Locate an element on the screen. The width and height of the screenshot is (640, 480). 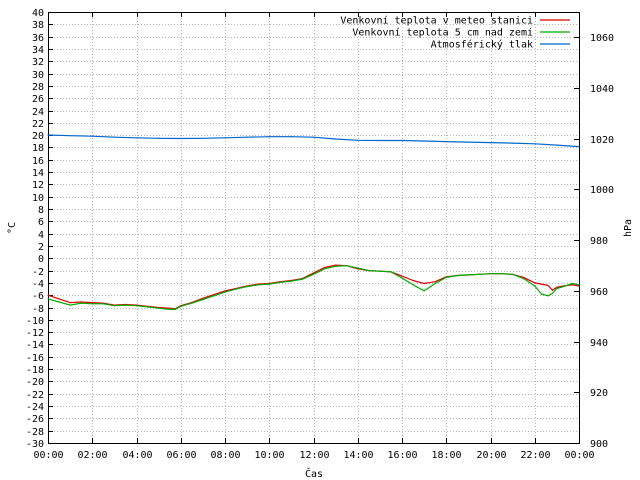
y-tick-label-left: 30 is located at coordinates (38, 75).